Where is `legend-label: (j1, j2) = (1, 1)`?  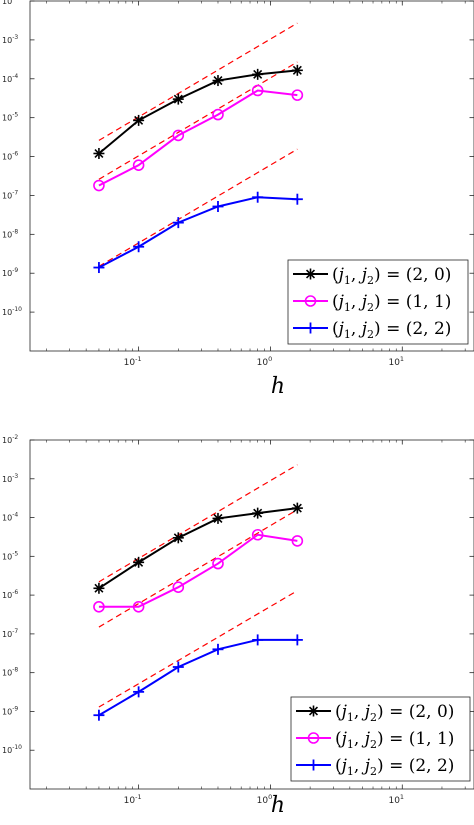 legend-label: (j1, j2) = (1, 1) is located at coordinates (394, 740).